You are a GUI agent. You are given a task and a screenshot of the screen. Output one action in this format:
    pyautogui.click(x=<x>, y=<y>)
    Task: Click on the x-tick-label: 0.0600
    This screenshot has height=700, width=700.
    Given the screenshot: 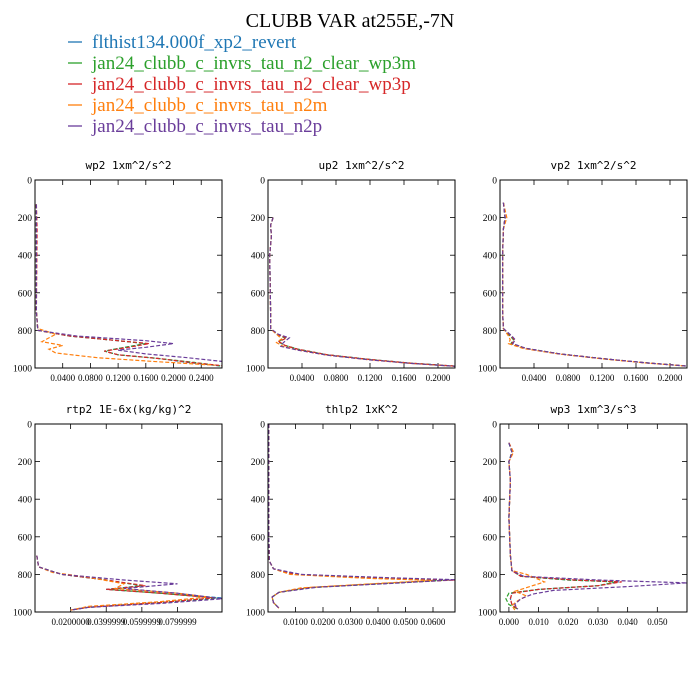 What is the action you would take?
    pyautogui.click(x=433, y=622)
    